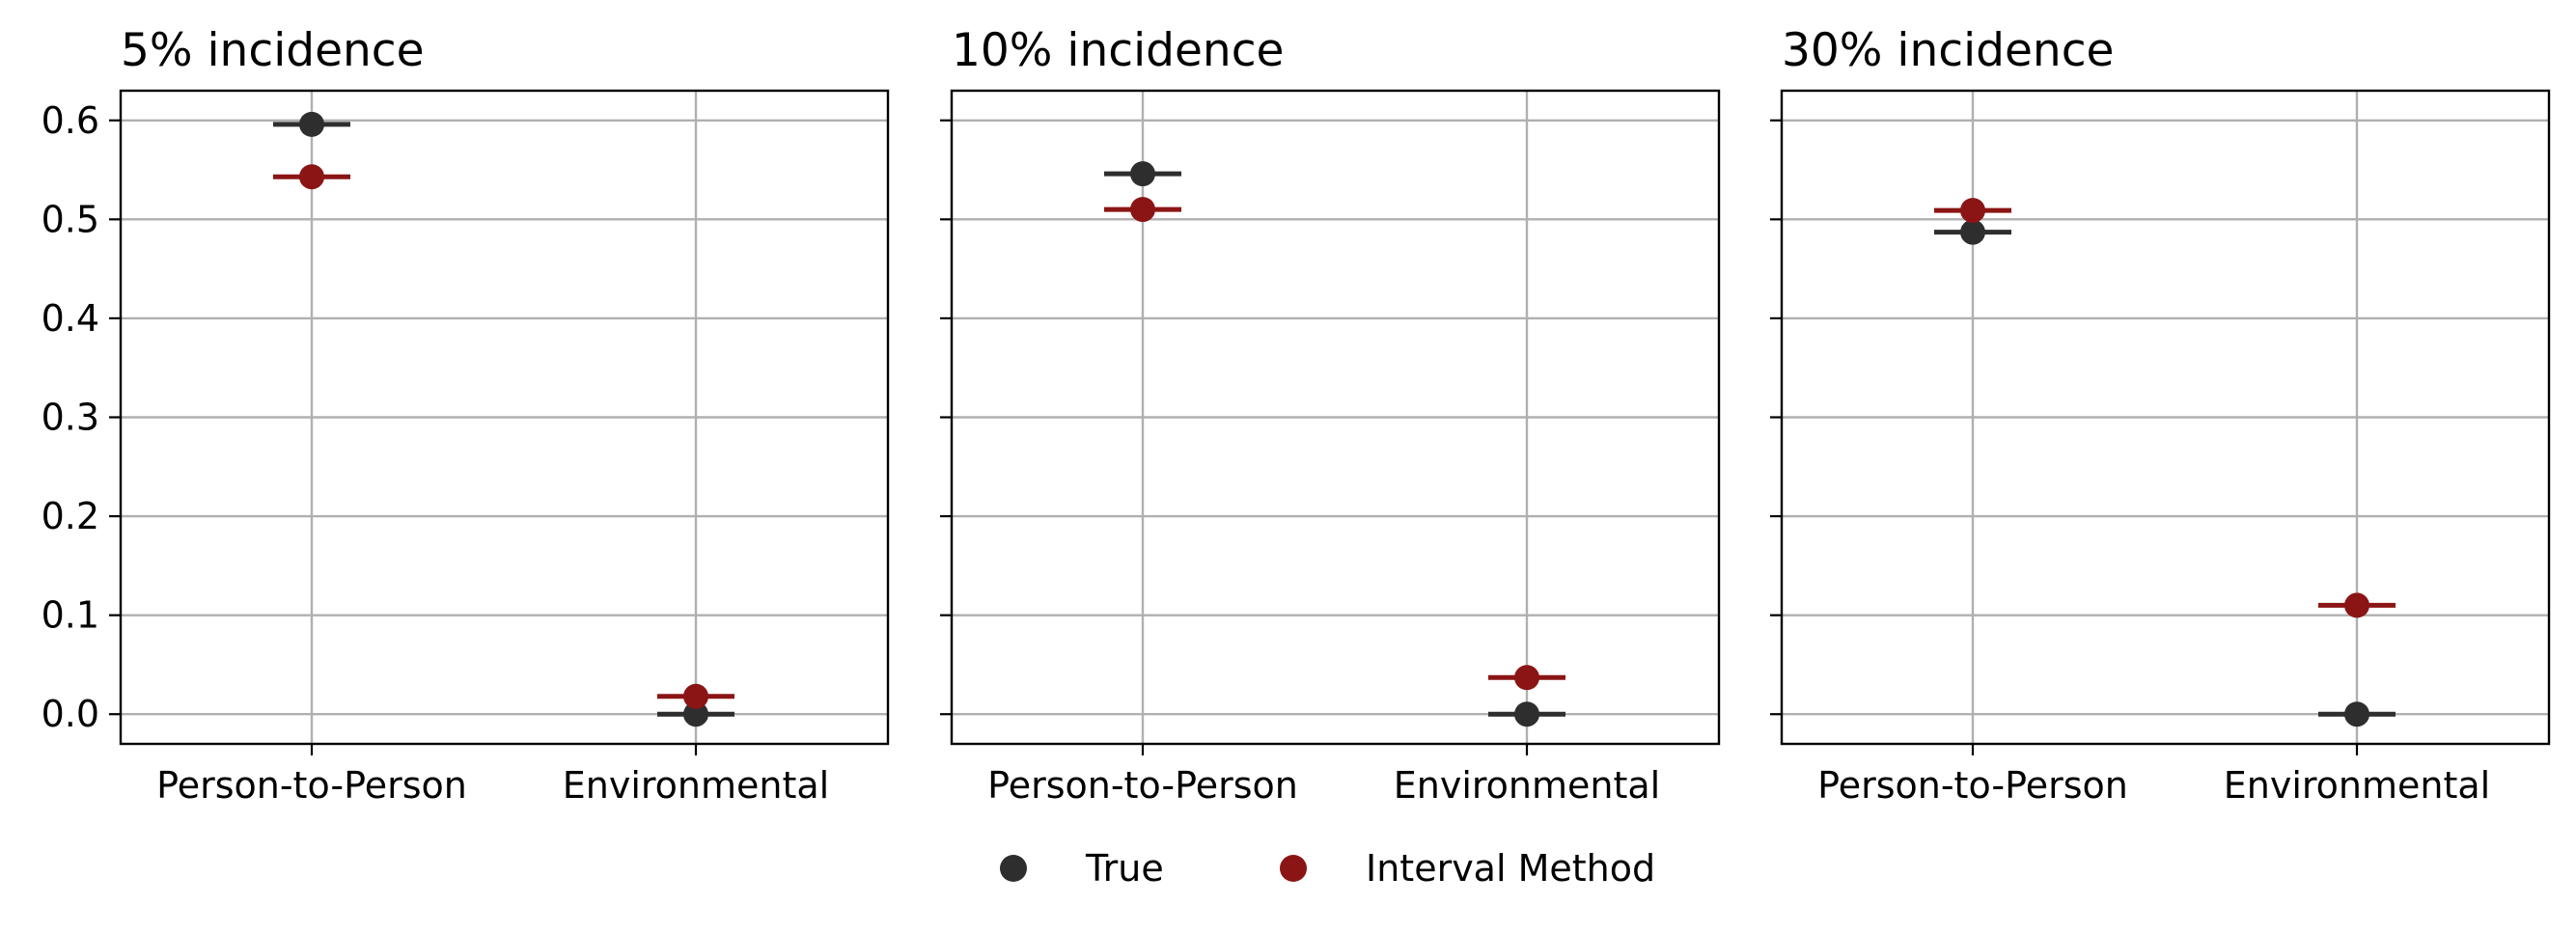  Describe the element at coordinates (70, 615) in the screenshot. I see `y-tick-label: 0.1` at that location.